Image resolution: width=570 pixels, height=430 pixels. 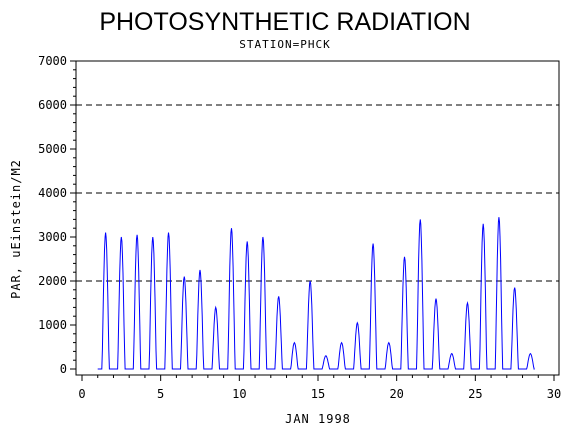 What do you see at coordinates (16, 229) in the screenshot?
I see `y-axis-label: PAR, uEinstein/M2` at bounding box center [16, 229].